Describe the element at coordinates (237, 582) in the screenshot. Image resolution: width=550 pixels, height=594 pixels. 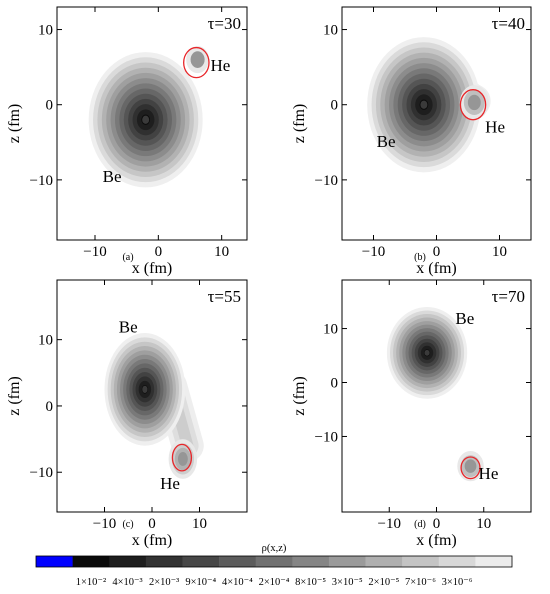
I see `colorbar-tick-label: 4×10⁻⁴` at that location.